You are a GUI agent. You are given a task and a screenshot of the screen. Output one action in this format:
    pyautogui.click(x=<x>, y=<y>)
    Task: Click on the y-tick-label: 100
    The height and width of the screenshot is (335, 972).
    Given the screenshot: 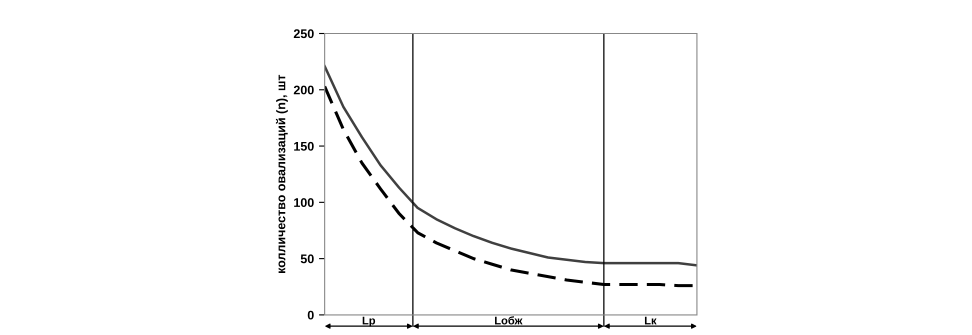 What is the action you would take?
    pyautogui.click(x=304, y=202)
    